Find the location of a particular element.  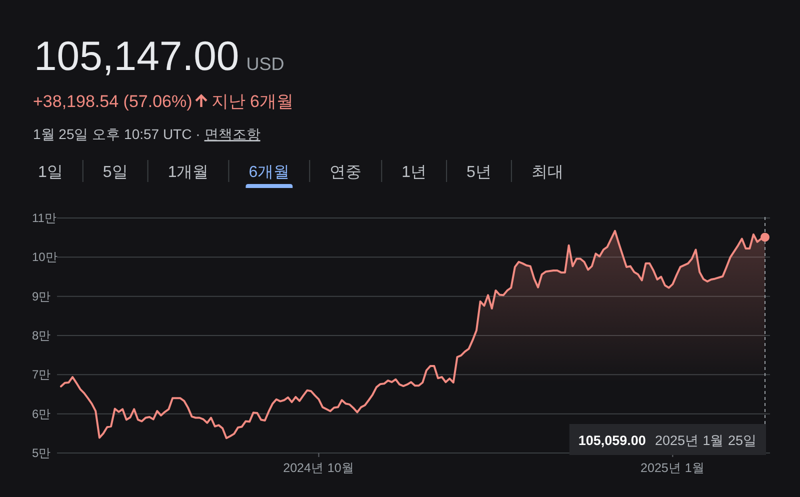

y-tick-label: 11만 is located at coordinates (44, 218).